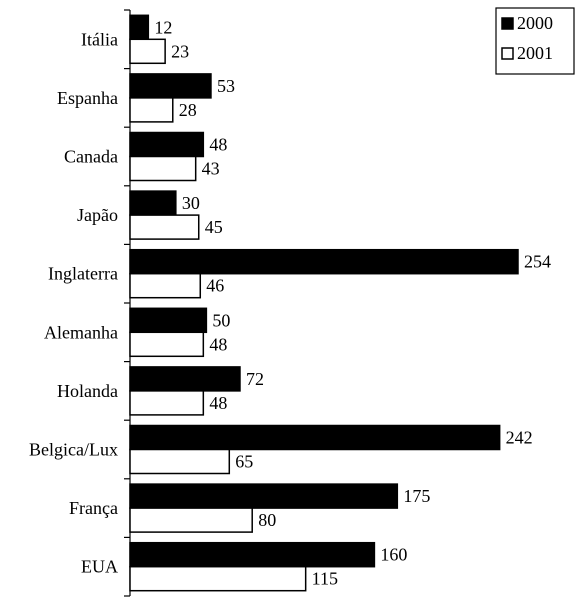 This screenshot has height=607, width=575. I want to click on category-label: EUA, so click(99, 567).